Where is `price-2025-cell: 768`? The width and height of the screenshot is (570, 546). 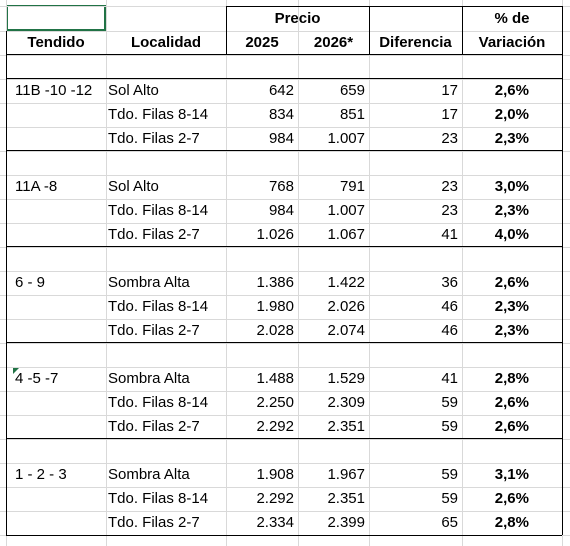
price-2025-cell: 768 is located at coordinates (281, 186).